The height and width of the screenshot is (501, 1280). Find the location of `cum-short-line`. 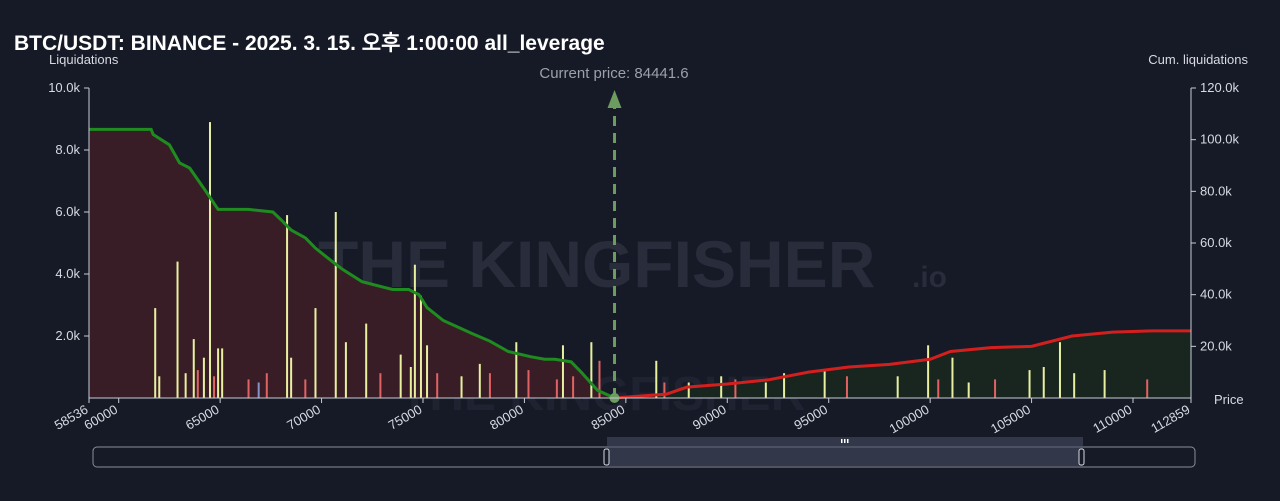

cum-short-line is located at coordinates (902, 364).